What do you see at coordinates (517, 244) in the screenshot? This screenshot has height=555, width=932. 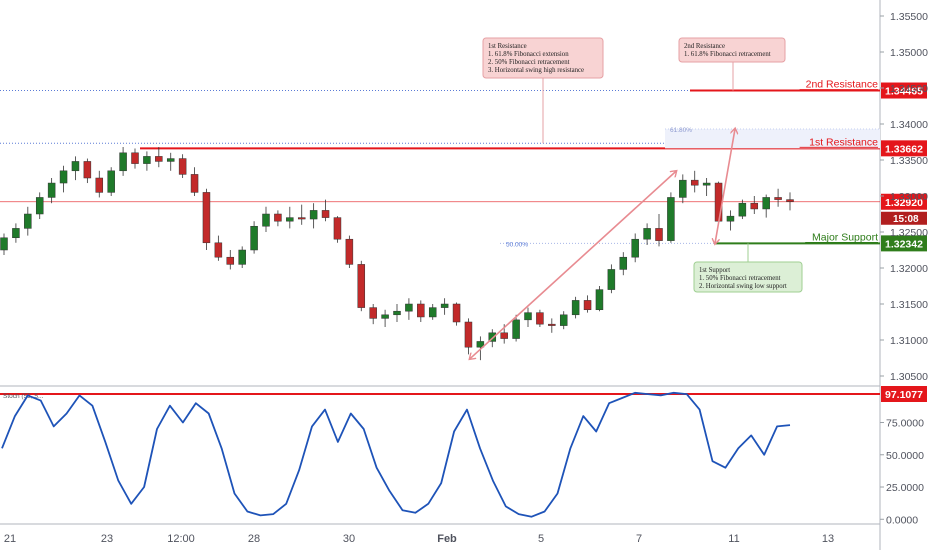 I see `fib-label-50: 50.00%` at bounding box center [517, 244].